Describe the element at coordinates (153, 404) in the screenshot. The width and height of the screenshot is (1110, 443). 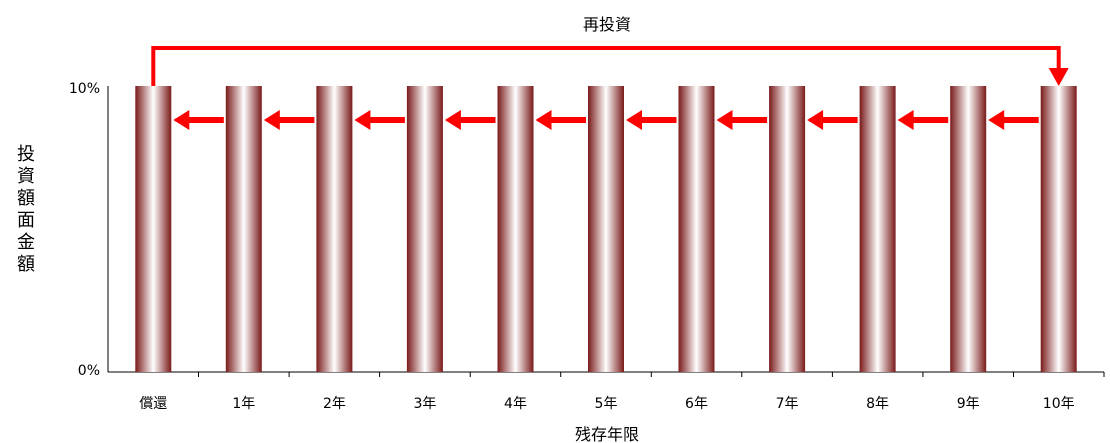
I see `x-tick-label: 償還` at that location.